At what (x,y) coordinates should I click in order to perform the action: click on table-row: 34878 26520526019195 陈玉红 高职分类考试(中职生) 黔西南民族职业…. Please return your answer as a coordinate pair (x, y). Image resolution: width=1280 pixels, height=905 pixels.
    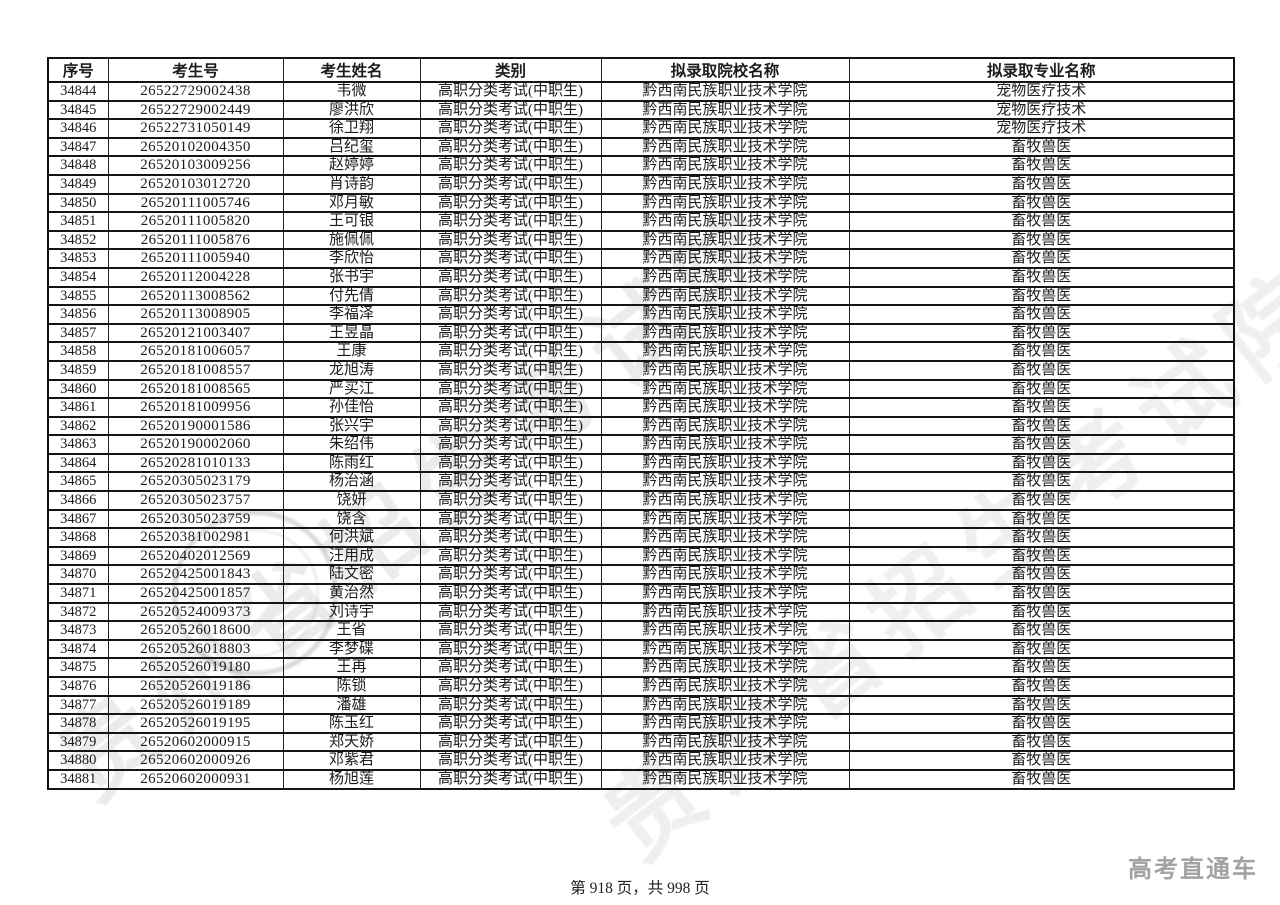
    Looking at the image, I should click on (641, 723).